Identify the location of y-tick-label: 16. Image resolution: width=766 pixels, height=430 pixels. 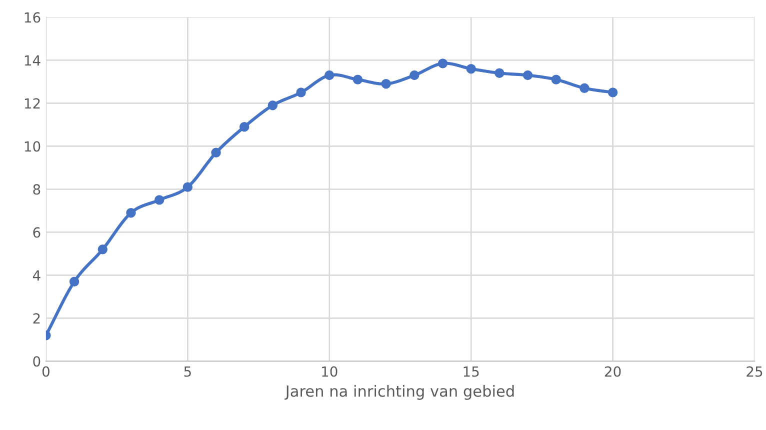
(32, 17).